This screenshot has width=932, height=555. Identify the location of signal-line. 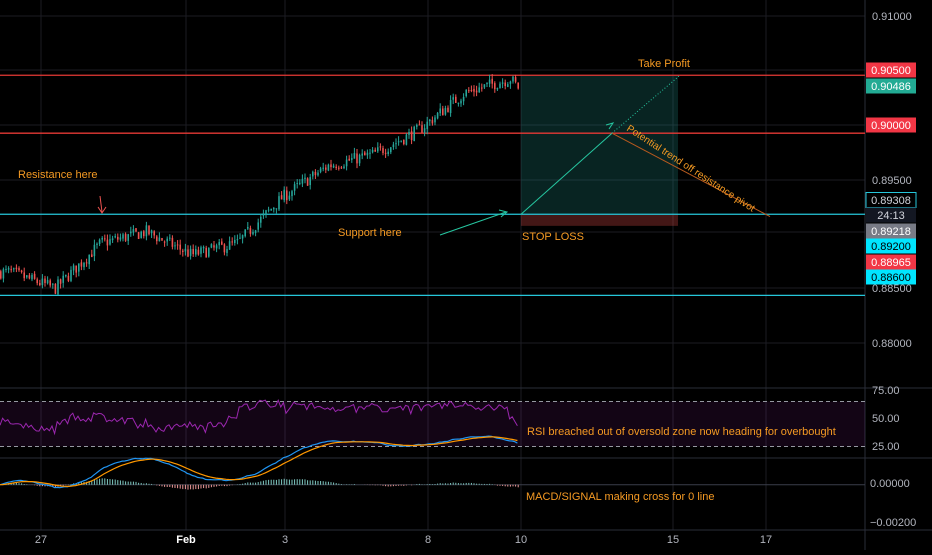
(259, 462).